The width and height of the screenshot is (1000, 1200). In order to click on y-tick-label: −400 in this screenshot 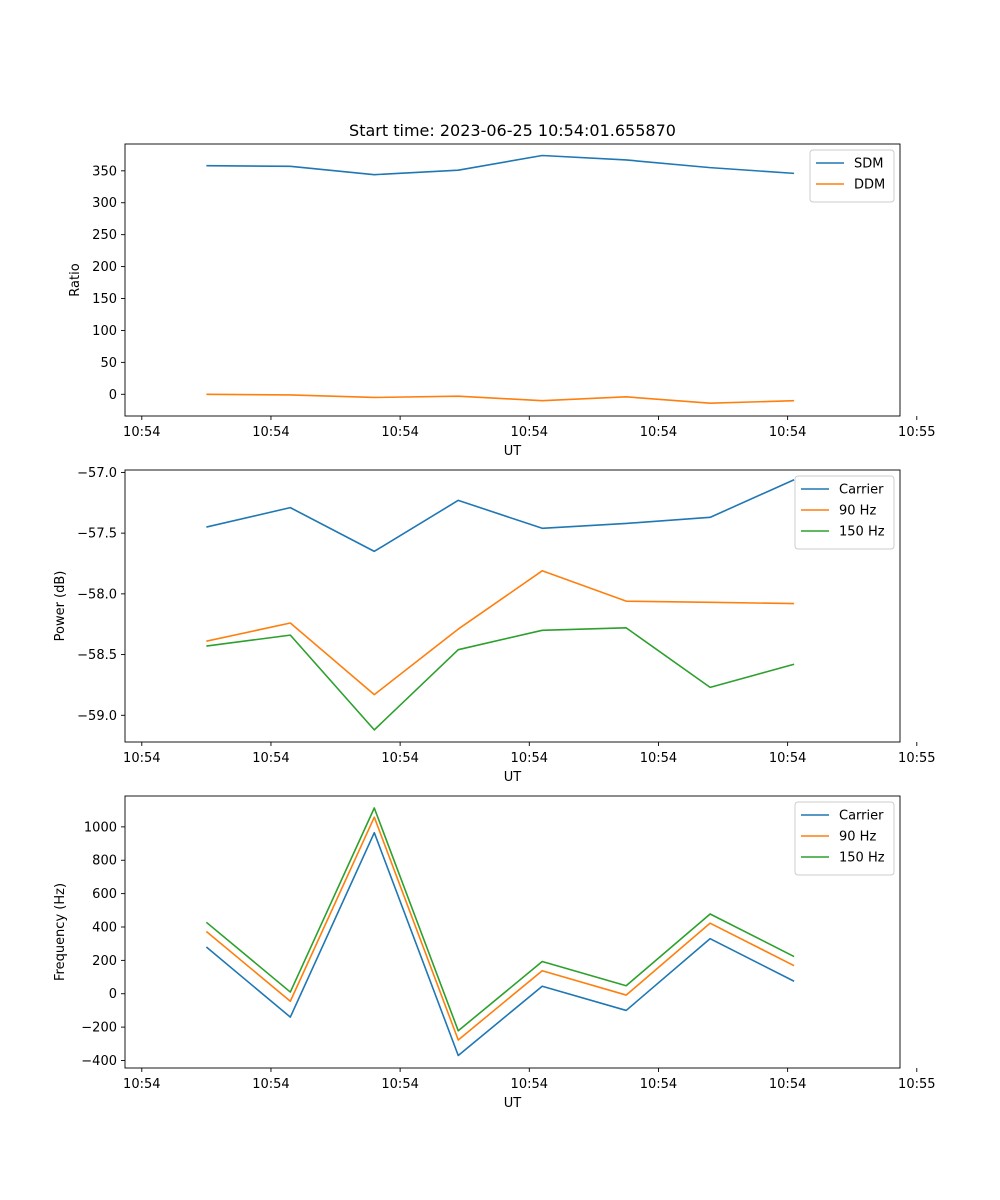, I will do `click(99, 1061)`.